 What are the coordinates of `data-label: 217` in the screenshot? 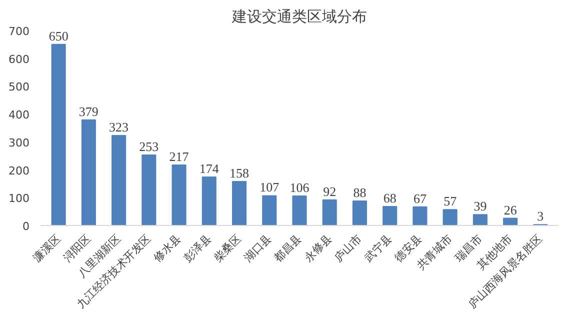 It's located at (179, 156).